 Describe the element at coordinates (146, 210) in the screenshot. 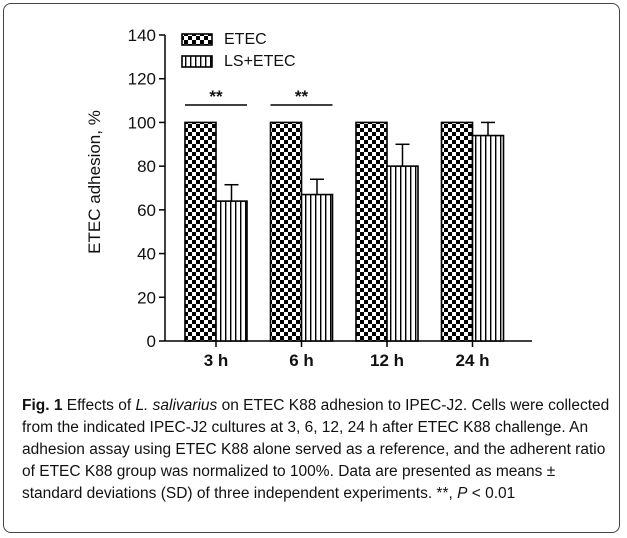

I see `y-tick-label: 60` at that location.